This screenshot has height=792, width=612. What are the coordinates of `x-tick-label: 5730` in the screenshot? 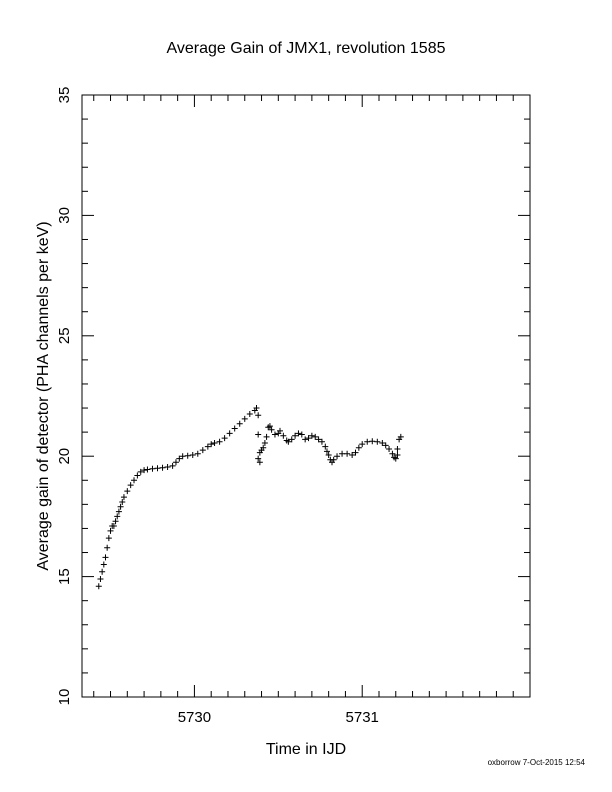 It's located at (194, 717).